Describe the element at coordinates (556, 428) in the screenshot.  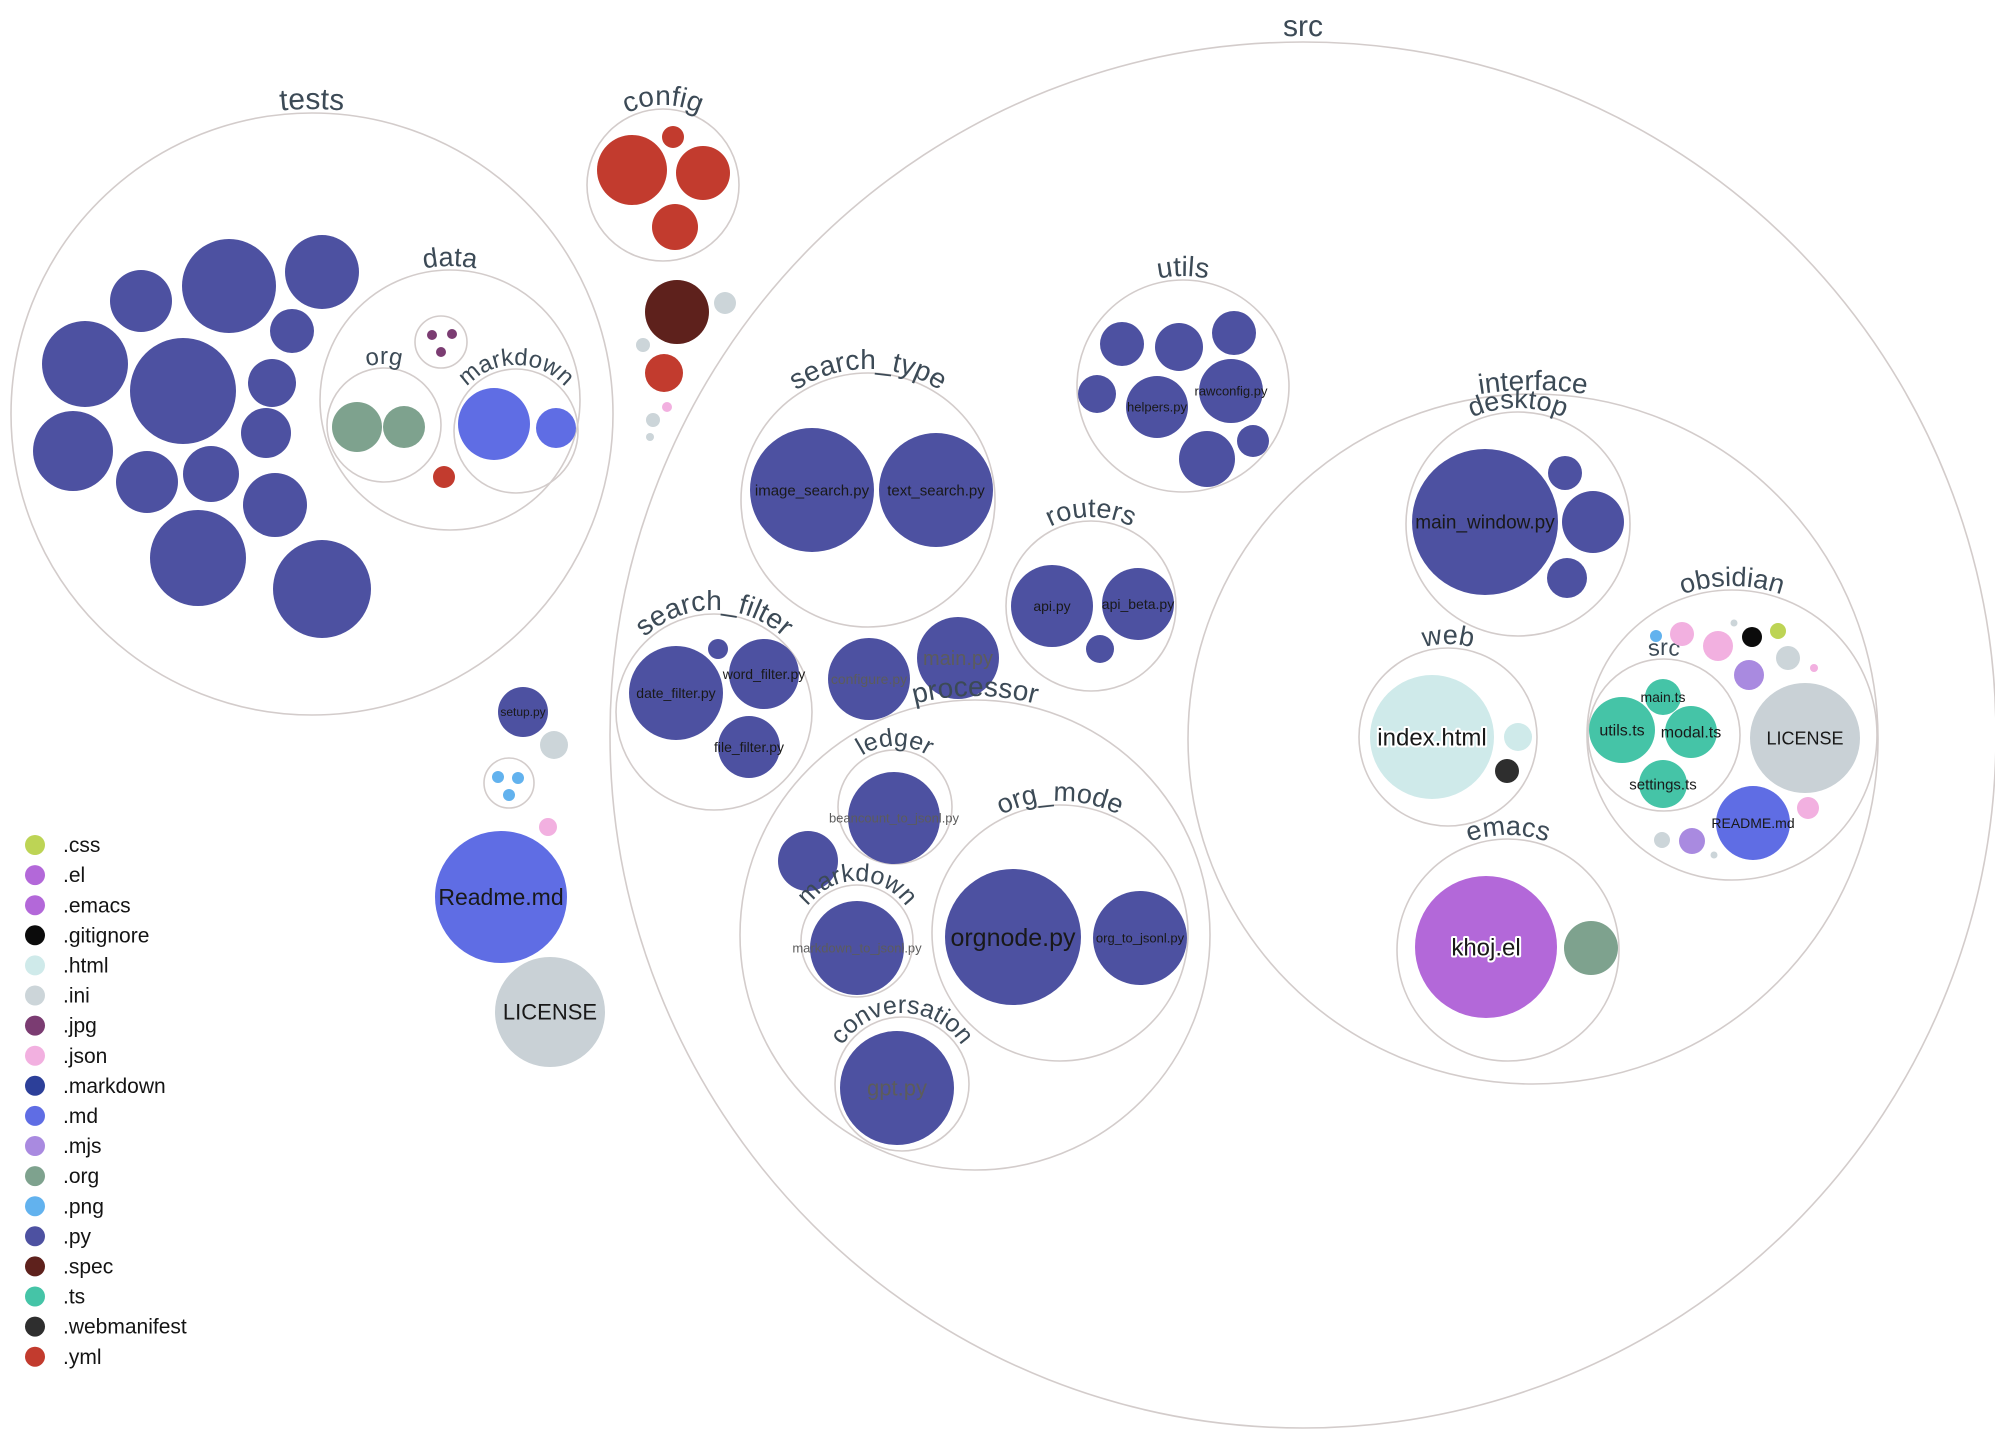
I see `file-circle-md` at that location.